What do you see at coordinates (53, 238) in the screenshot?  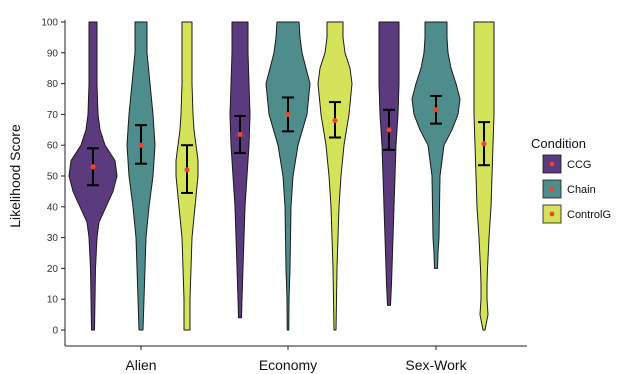 I see `y-tick-label: 30` at bounding box center [53, 238].